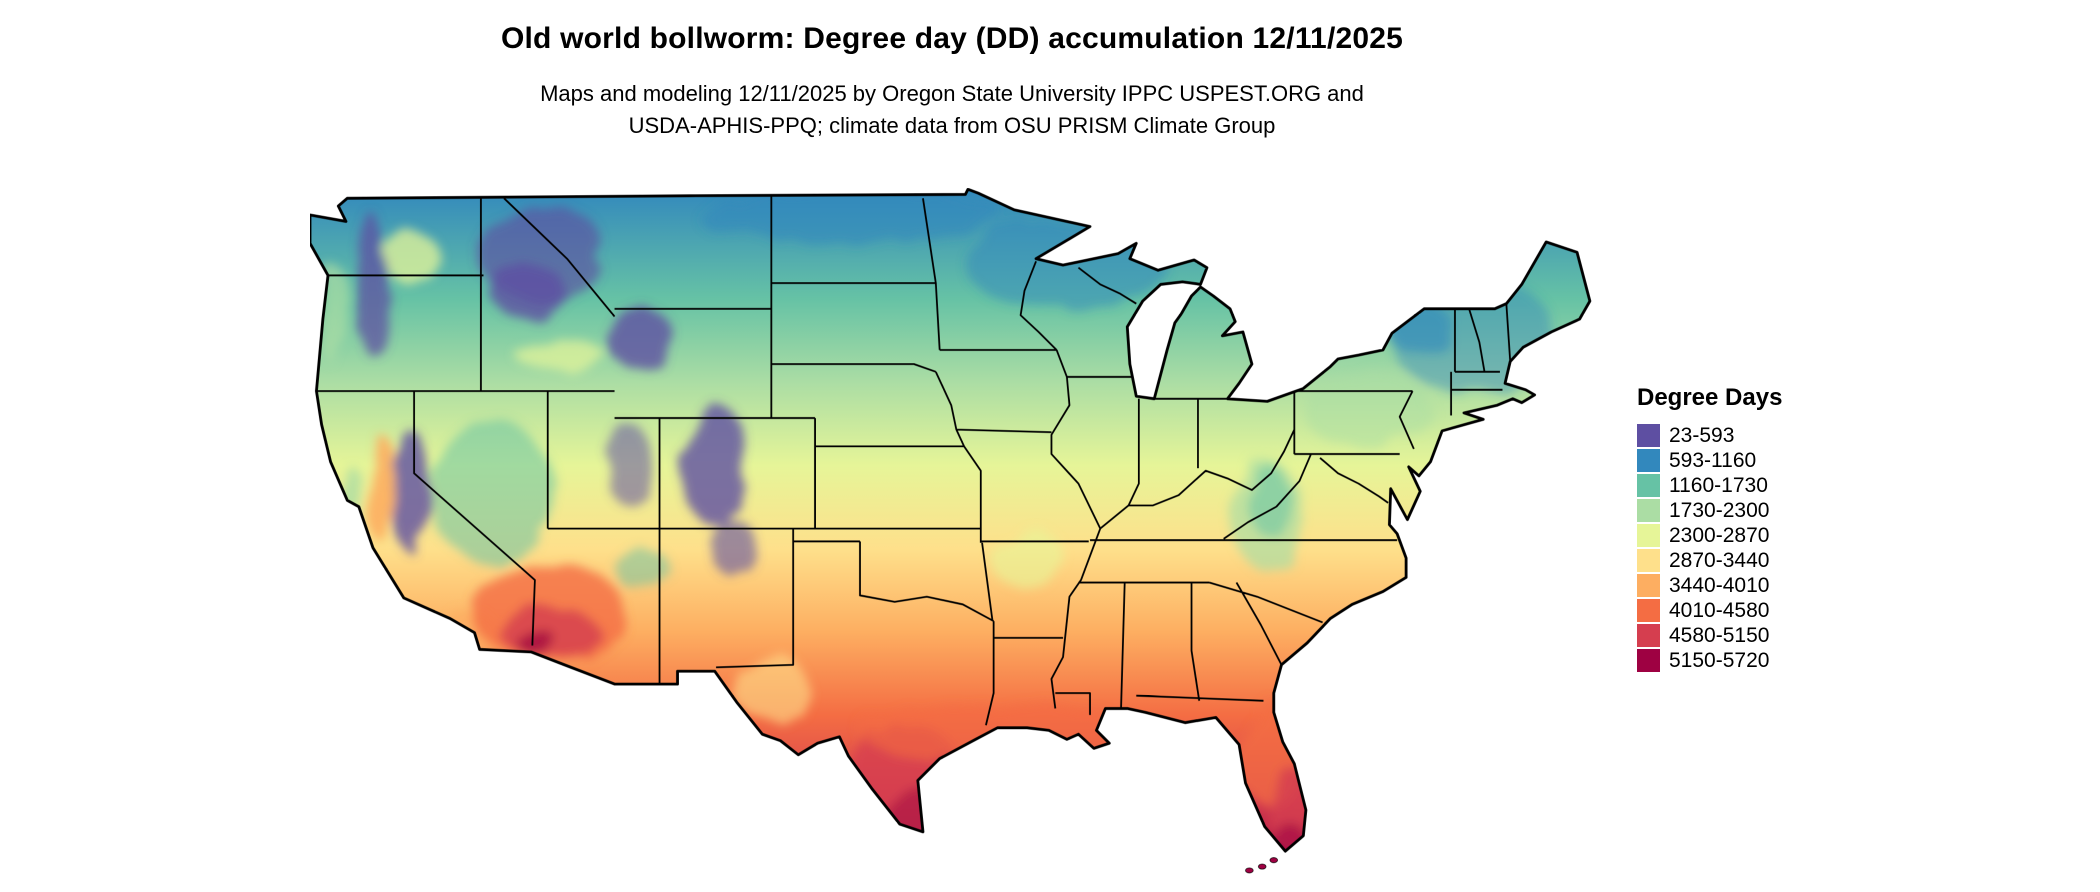 The image size is (2100, 892). What do you see at coordinates (1261, 865) in the screenshot?
I see `florida-keys` at bounding box center [1261, 865].